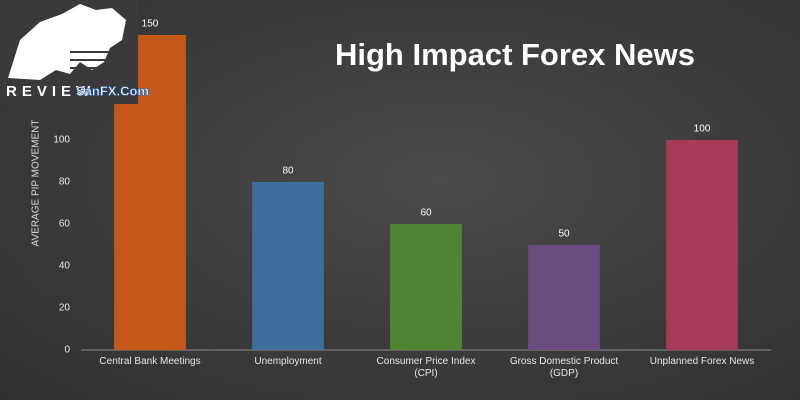 The width and height of the screenshot is (800, 400). Describe the element at coordinates (702, 129) in the screenshot. I see `data-label: 100` at that location.